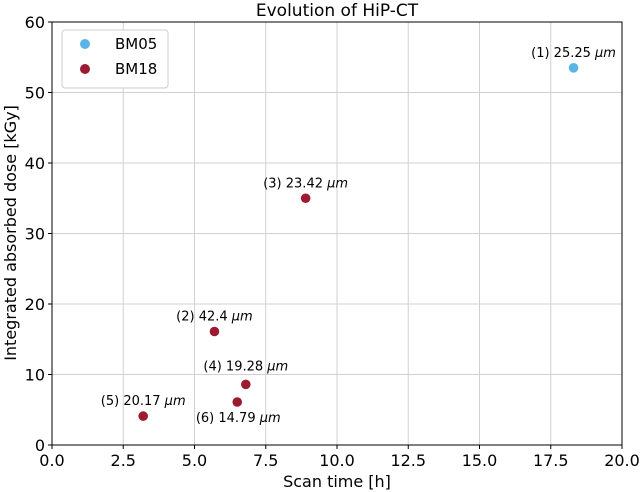  What do you see at coordinates (35, 93) in the screenshot?
I see `y-tick-label: 50` at bounding box center [35, 93].